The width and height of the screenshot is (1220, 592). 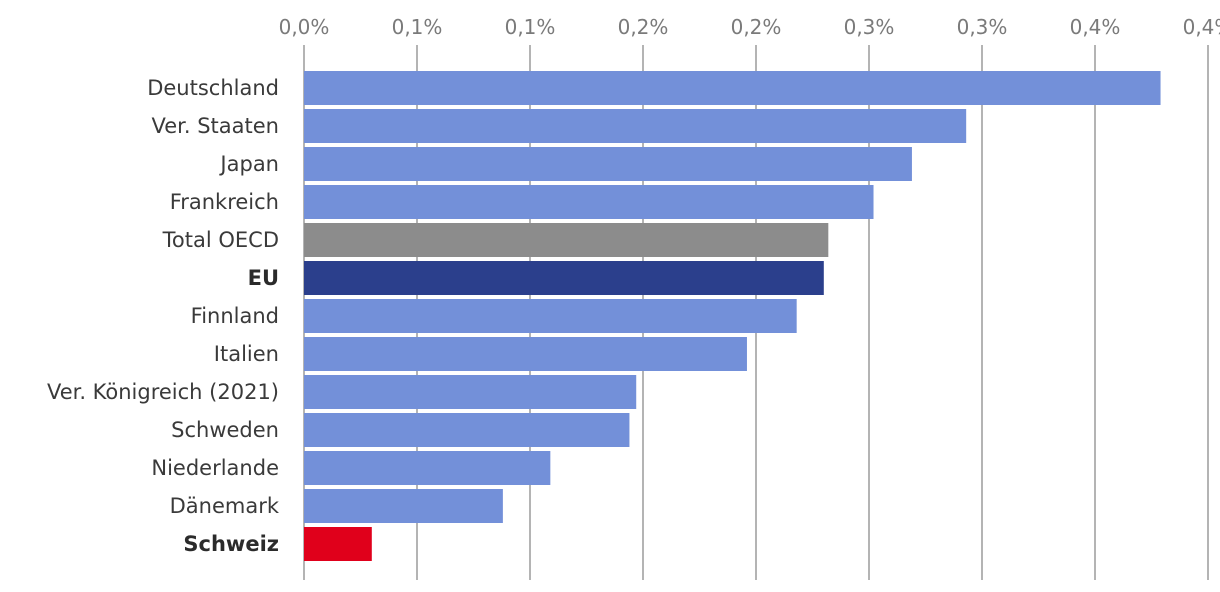 What do you see at coordinates (213, 88) in the screenshot?
I see `category-label: Deutschland` at bounding box center [213, 88].